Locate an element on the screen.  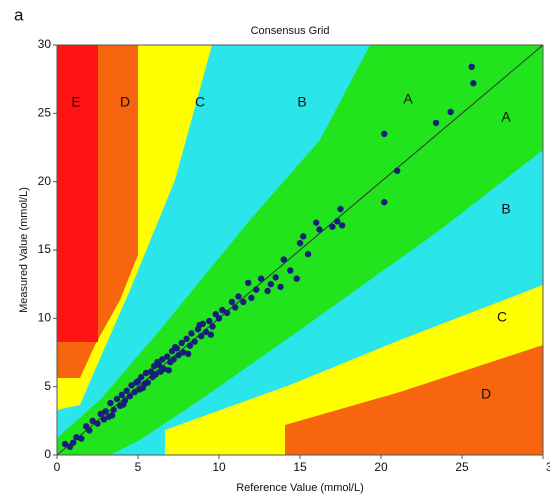
x-tick-label: 10 is located at coordinates (219, 467).